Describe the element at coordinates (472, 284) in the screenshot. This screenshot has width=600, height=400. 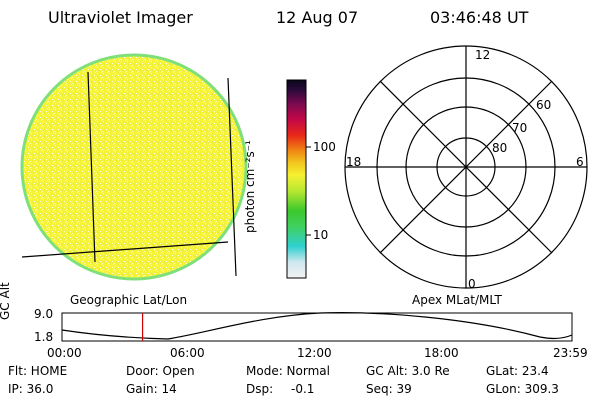
I see `mlt-label-0: 0` at that location.